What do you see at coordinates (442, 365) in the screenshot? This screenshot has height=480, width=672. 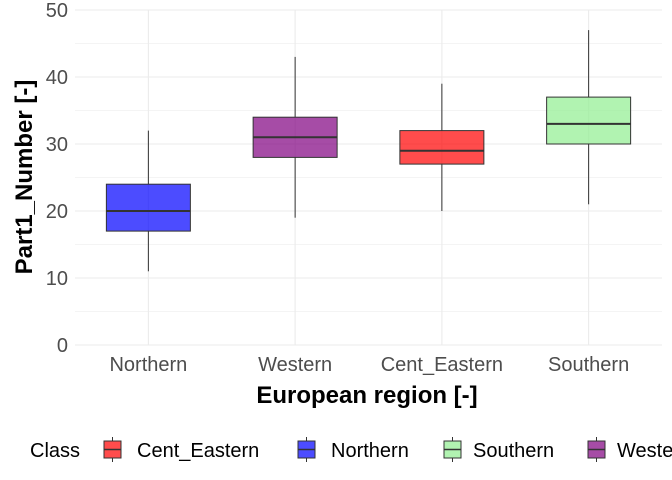 I see `x-tick-label: Cent_Eastern` at bounding box center [442, 365].